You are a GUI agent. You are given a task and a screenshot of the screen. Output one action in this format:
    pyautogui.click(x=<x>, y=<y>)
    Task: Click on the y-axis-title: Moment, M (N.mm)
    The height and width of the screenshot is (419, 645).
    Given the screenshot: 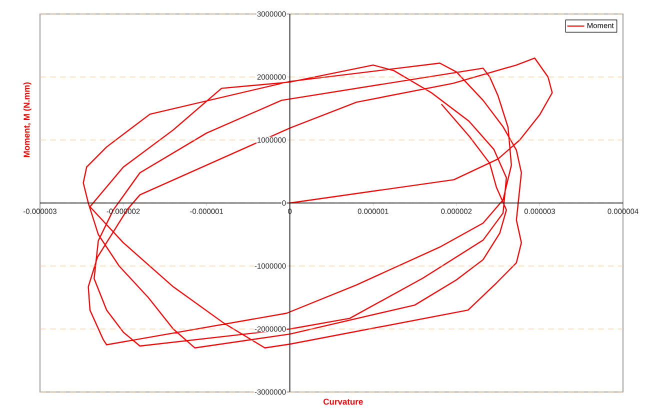 What is the action you would take?
    pyautogui.click(x=27, y=120)
    